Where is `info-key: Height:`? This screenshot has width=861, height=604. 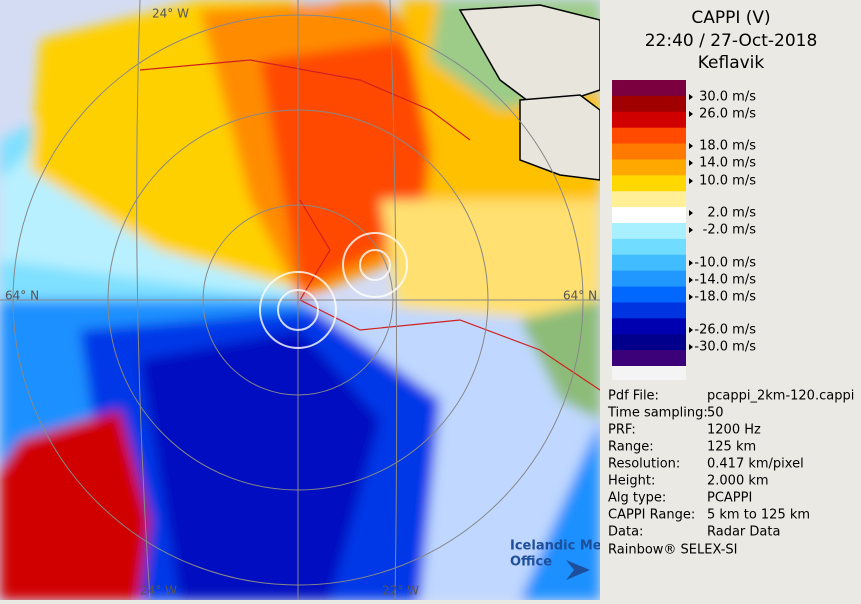
info-key: Height: is located at coordinates (631, 481).